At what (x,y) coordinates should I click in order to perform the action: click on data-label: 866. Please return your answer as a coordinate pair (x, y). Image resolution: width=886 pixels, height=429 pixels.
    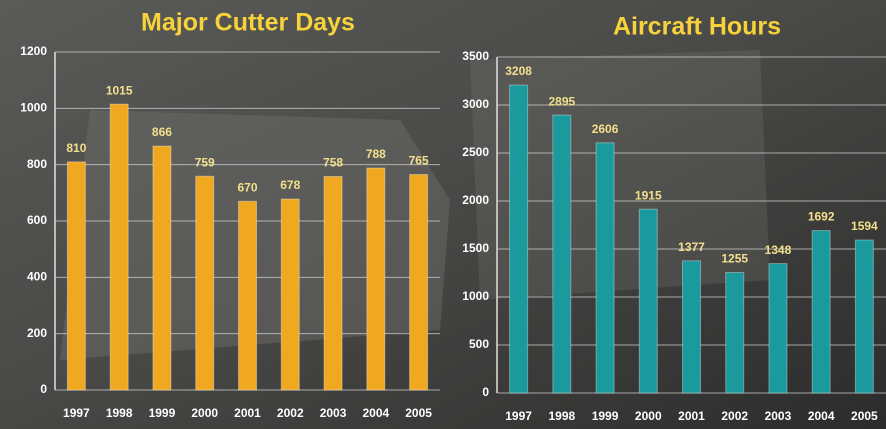
    Looking at the image, I should click on (162, 132).